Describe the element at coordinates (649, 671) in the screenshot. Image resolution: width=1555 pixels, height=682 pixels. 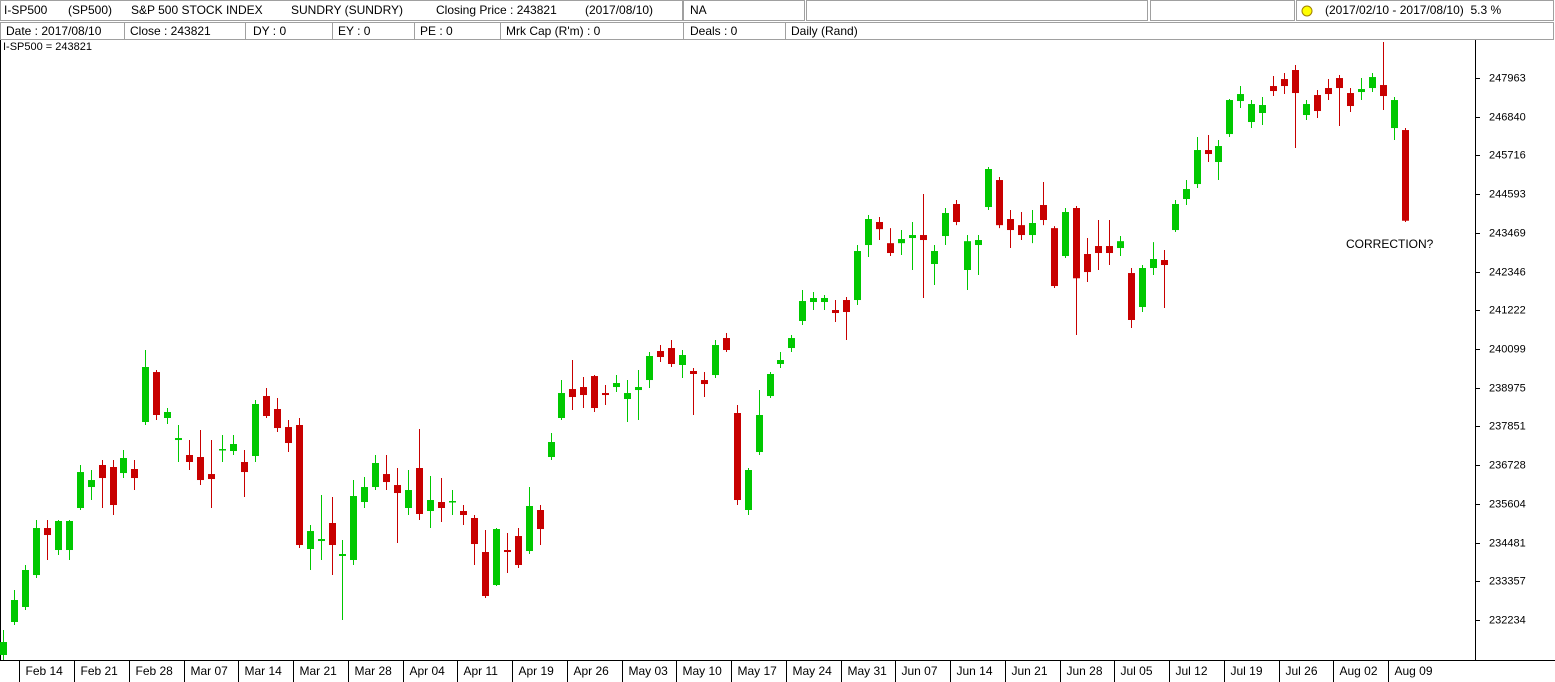
I see `x-tick-label: May 03` at that location.